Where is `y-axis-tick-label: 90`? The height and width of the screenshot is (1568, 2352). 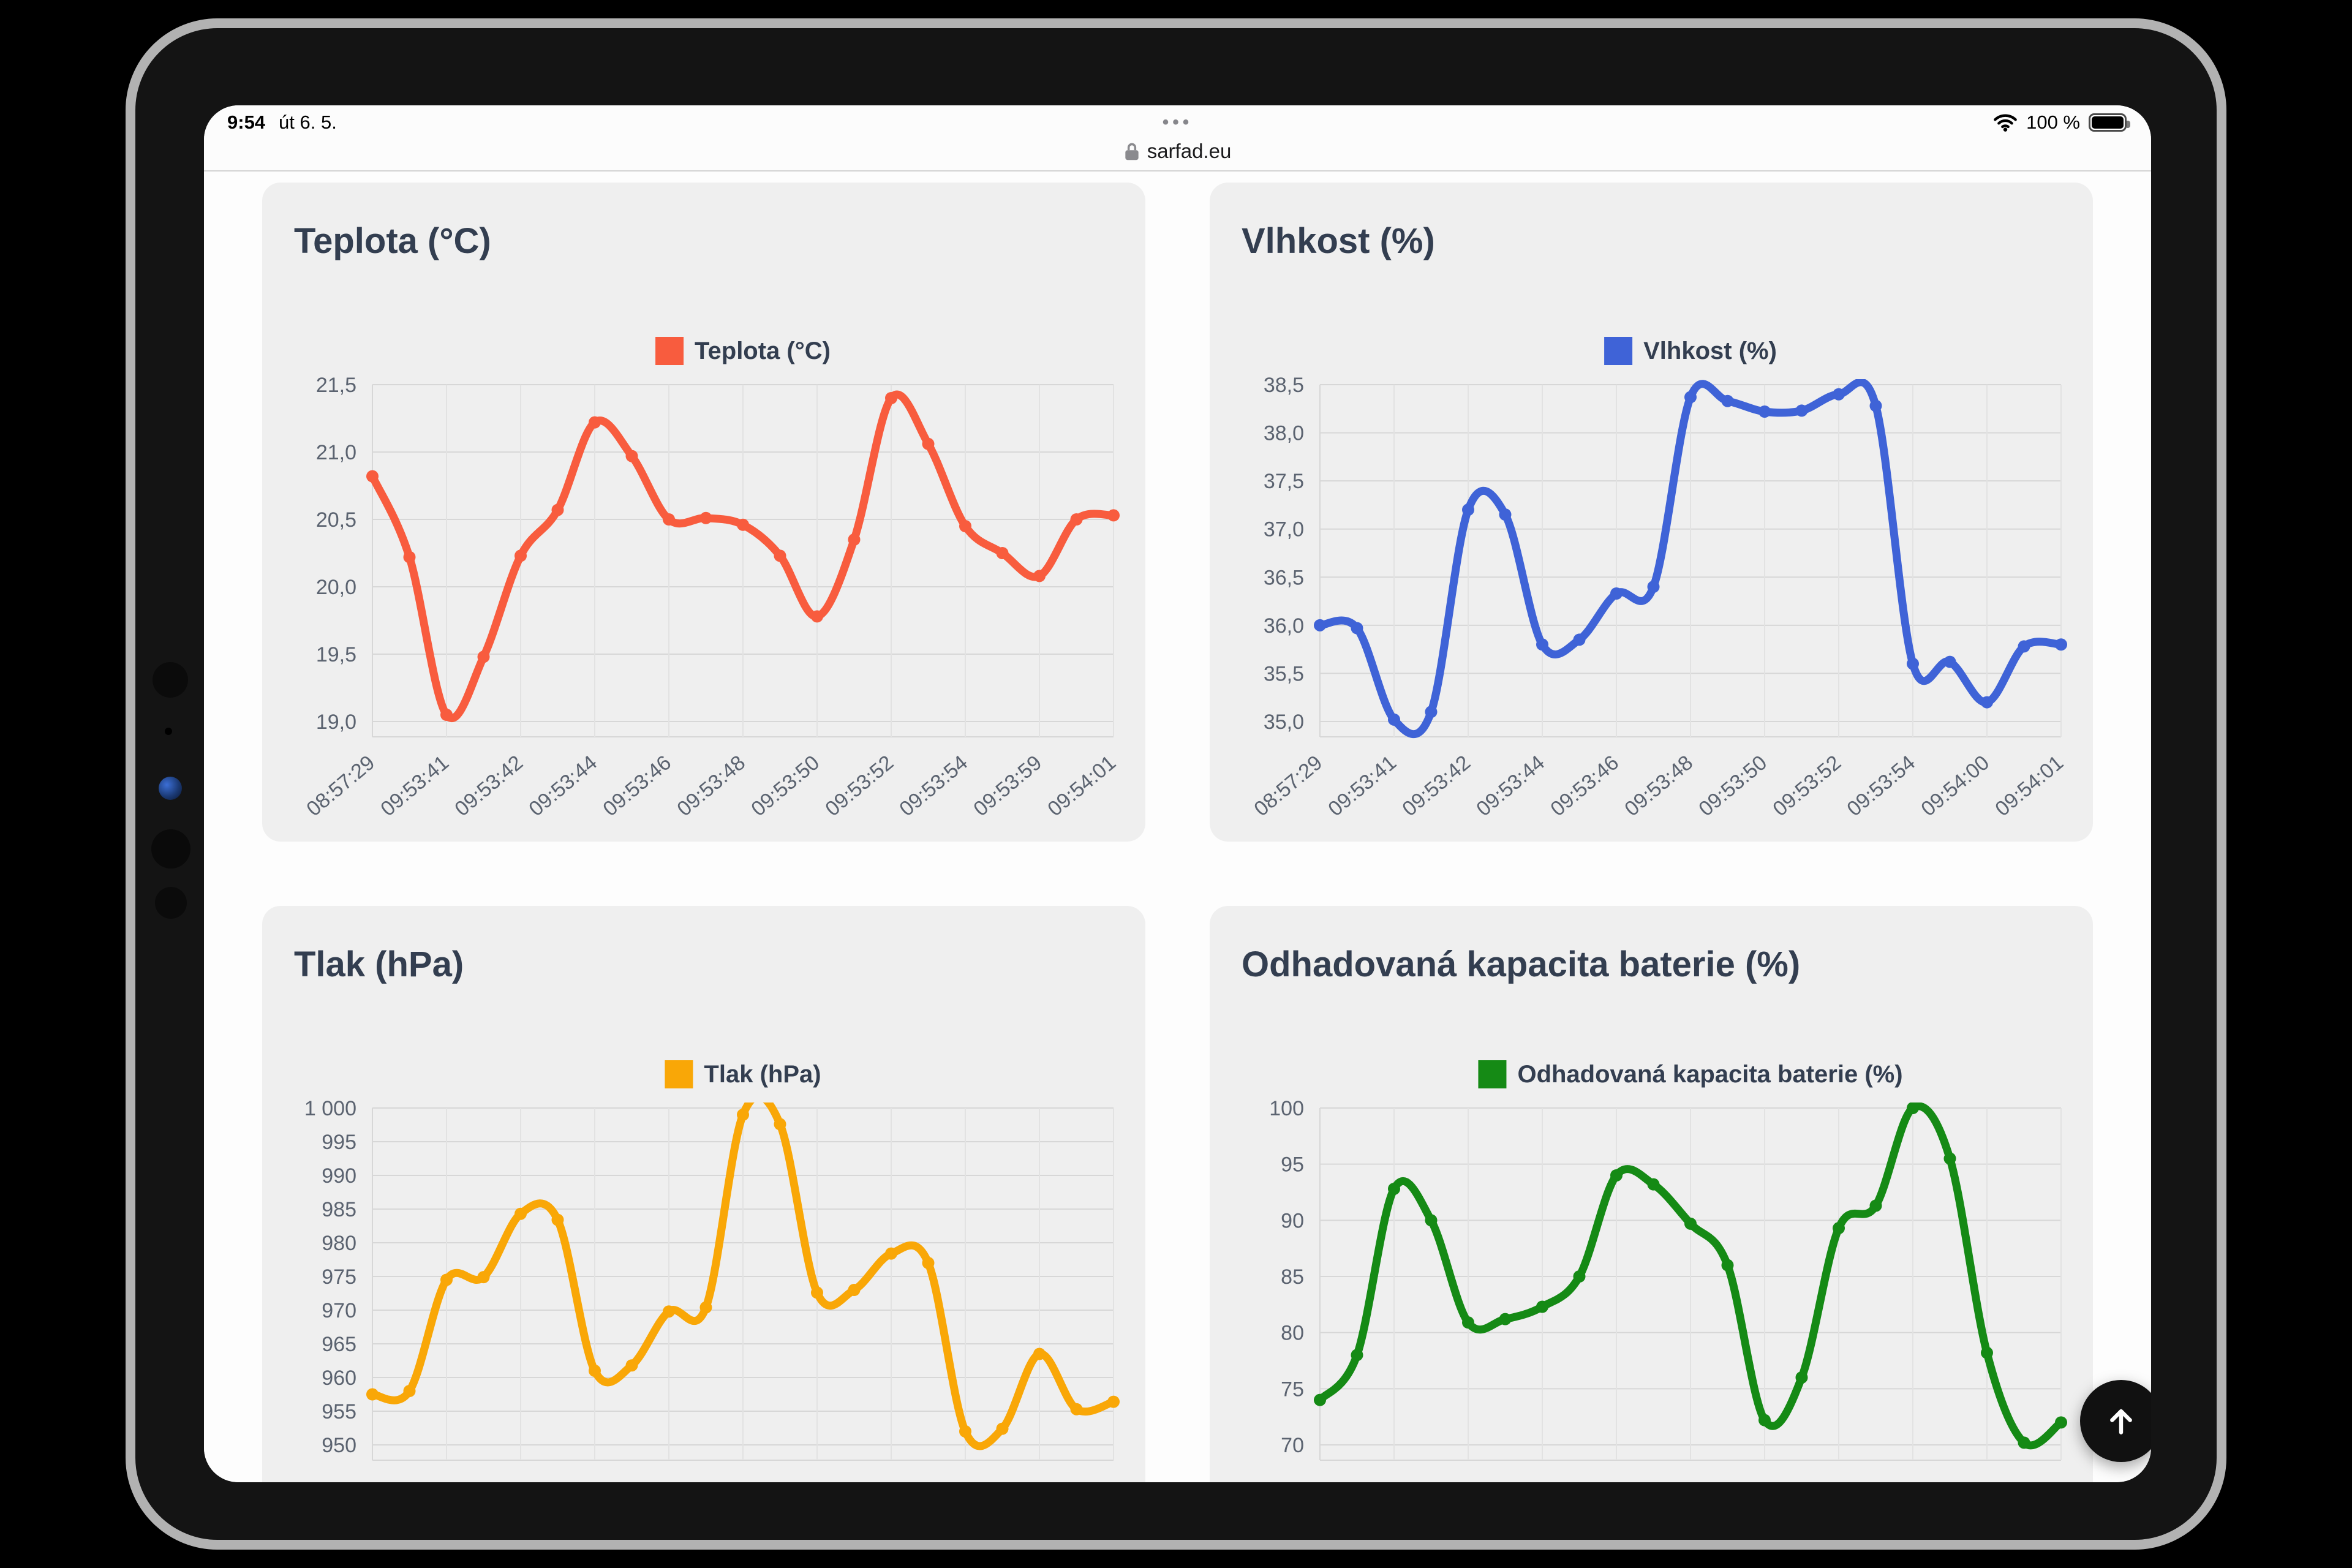 y-axis-tick-label: 90 is located at coordinates (1292, 1221).